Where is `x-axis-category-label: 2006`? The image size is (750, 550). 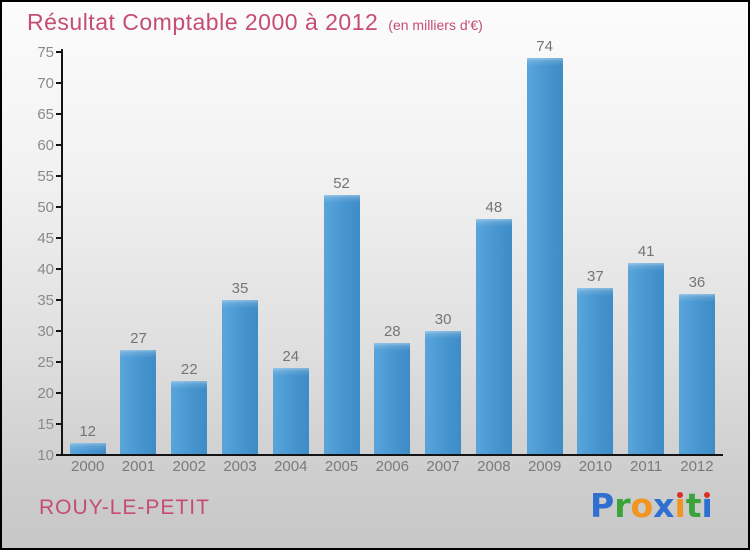
x-axis-category-label: 2006 is located at coordinates (392, 466).